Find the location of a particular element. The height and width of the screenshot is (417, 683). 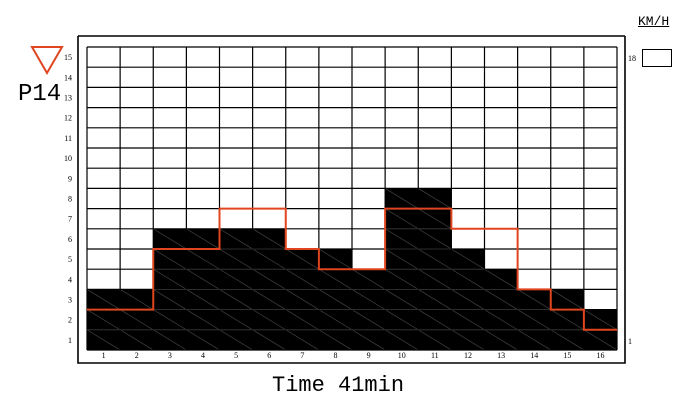

column-label: 15 is located at coordinates (567, 355).